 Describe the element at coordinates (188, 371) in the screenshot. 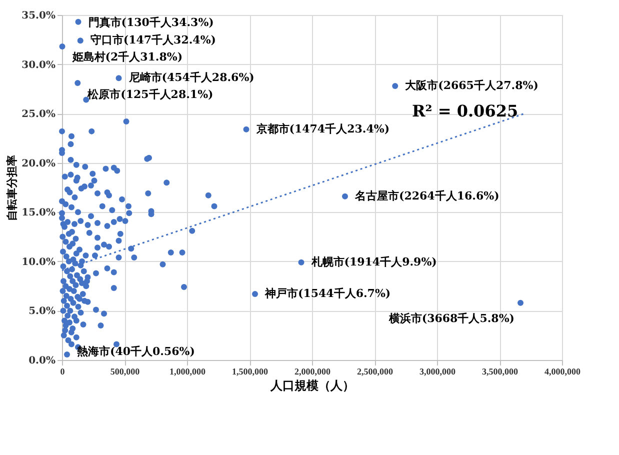

I see `x-tick-label: 1,000,000` at that location.